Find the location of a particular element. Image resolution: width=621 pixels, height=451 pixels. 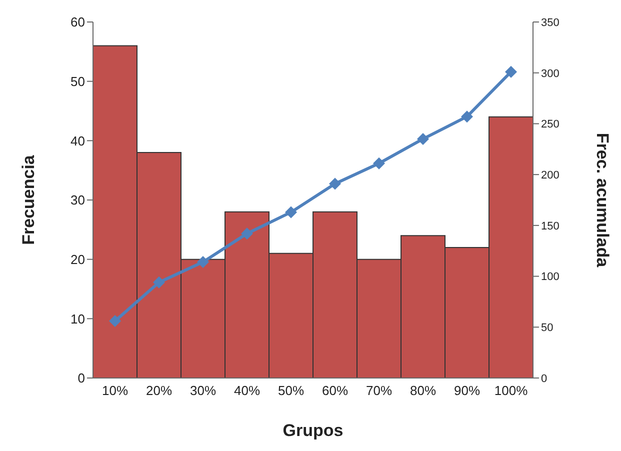

x-tick-label: 10% is located at coordinates (115, 390).